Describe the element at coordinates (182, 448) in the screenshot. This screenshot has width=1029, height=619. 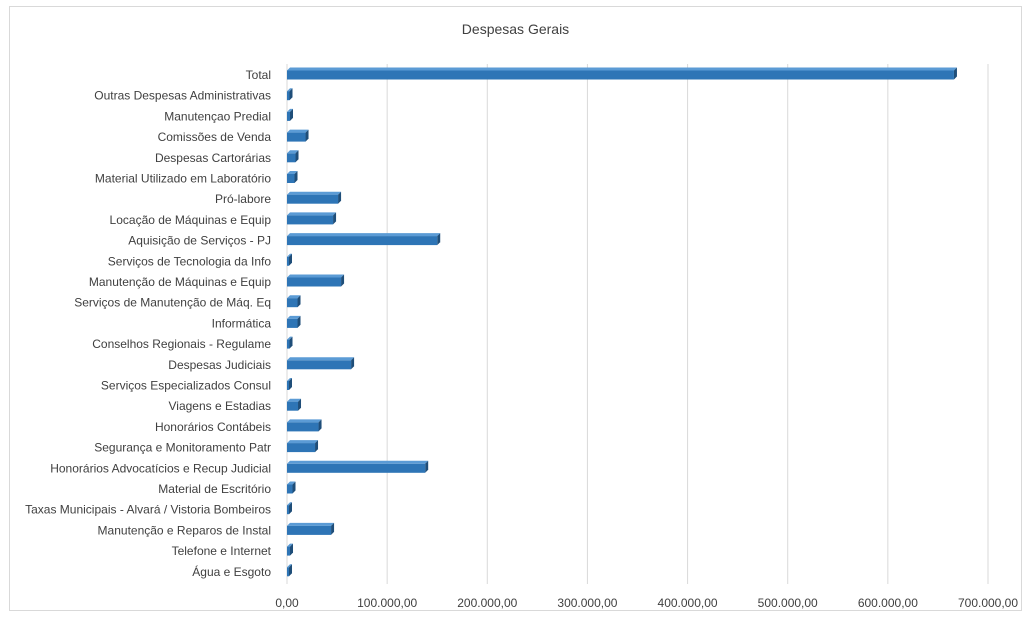
I see `category-label: Segurança e Monitoramento Patr` at that location.